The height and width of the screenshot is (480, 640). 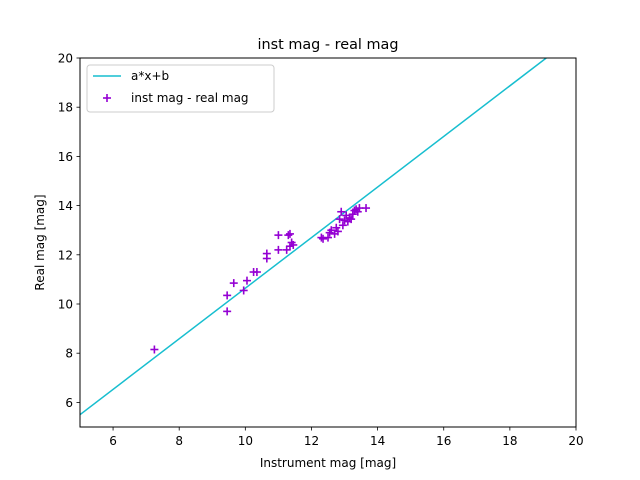 I want to click on legend-scatter-label: inst mag - real mag, so click(x=190, y=98).